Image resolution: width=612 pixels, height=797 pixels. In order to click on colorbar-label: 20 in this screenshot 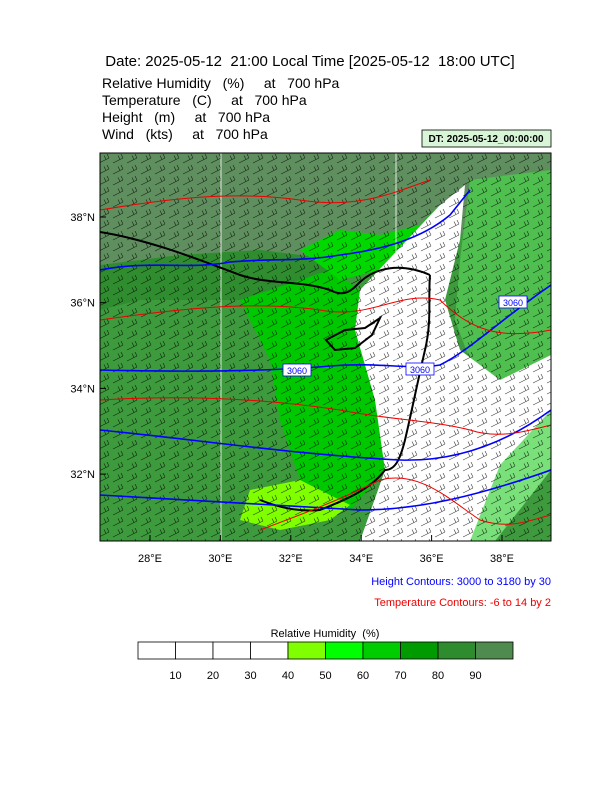, I will do `click(213, 676)`.